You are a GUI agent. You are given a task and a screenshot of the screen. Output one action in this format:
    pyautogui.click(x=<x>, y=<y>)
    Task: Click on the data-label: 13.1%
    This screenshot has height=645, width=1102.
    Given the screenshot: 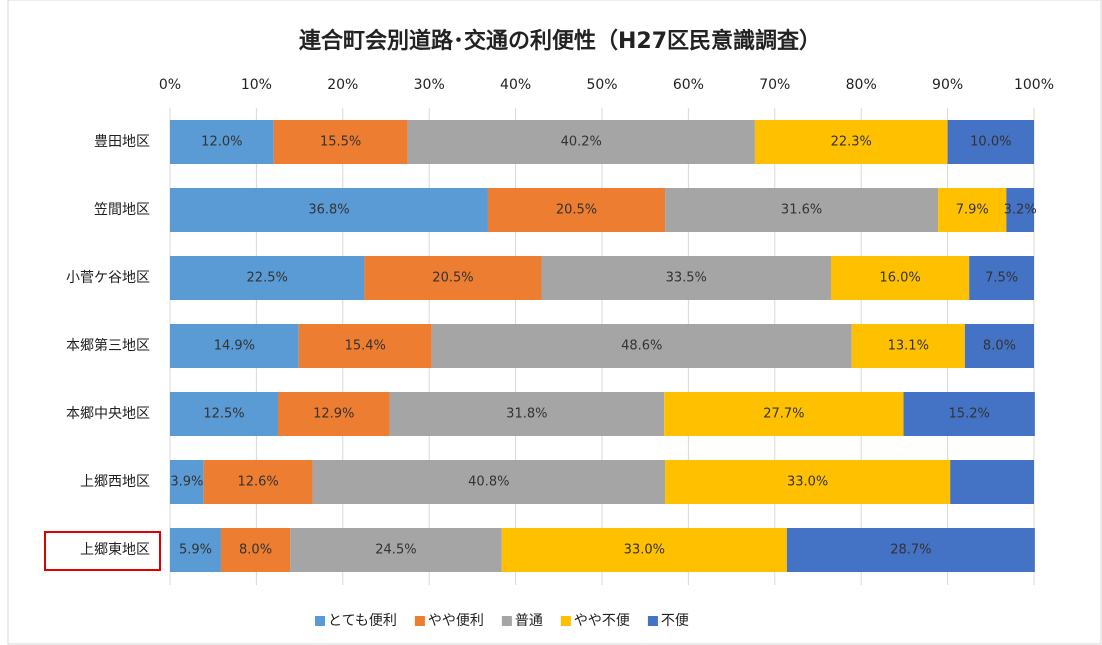 What is the action you would take?
    pyautogui.click(x=908, y=346)
    